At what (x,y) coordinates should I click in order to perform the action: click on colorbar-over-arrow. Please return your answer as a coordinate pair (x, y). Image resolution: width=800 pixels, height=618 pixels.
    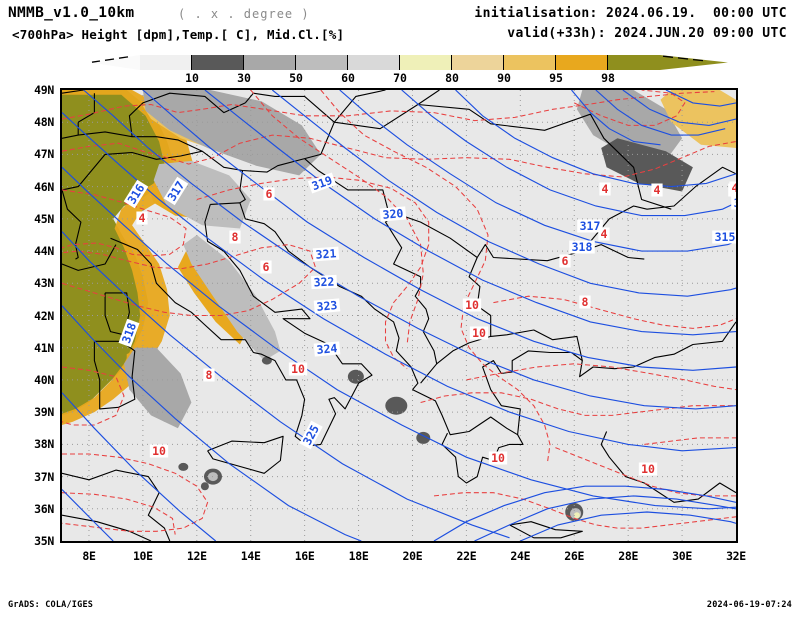
    Looking at the image, I should click on (694, 62).